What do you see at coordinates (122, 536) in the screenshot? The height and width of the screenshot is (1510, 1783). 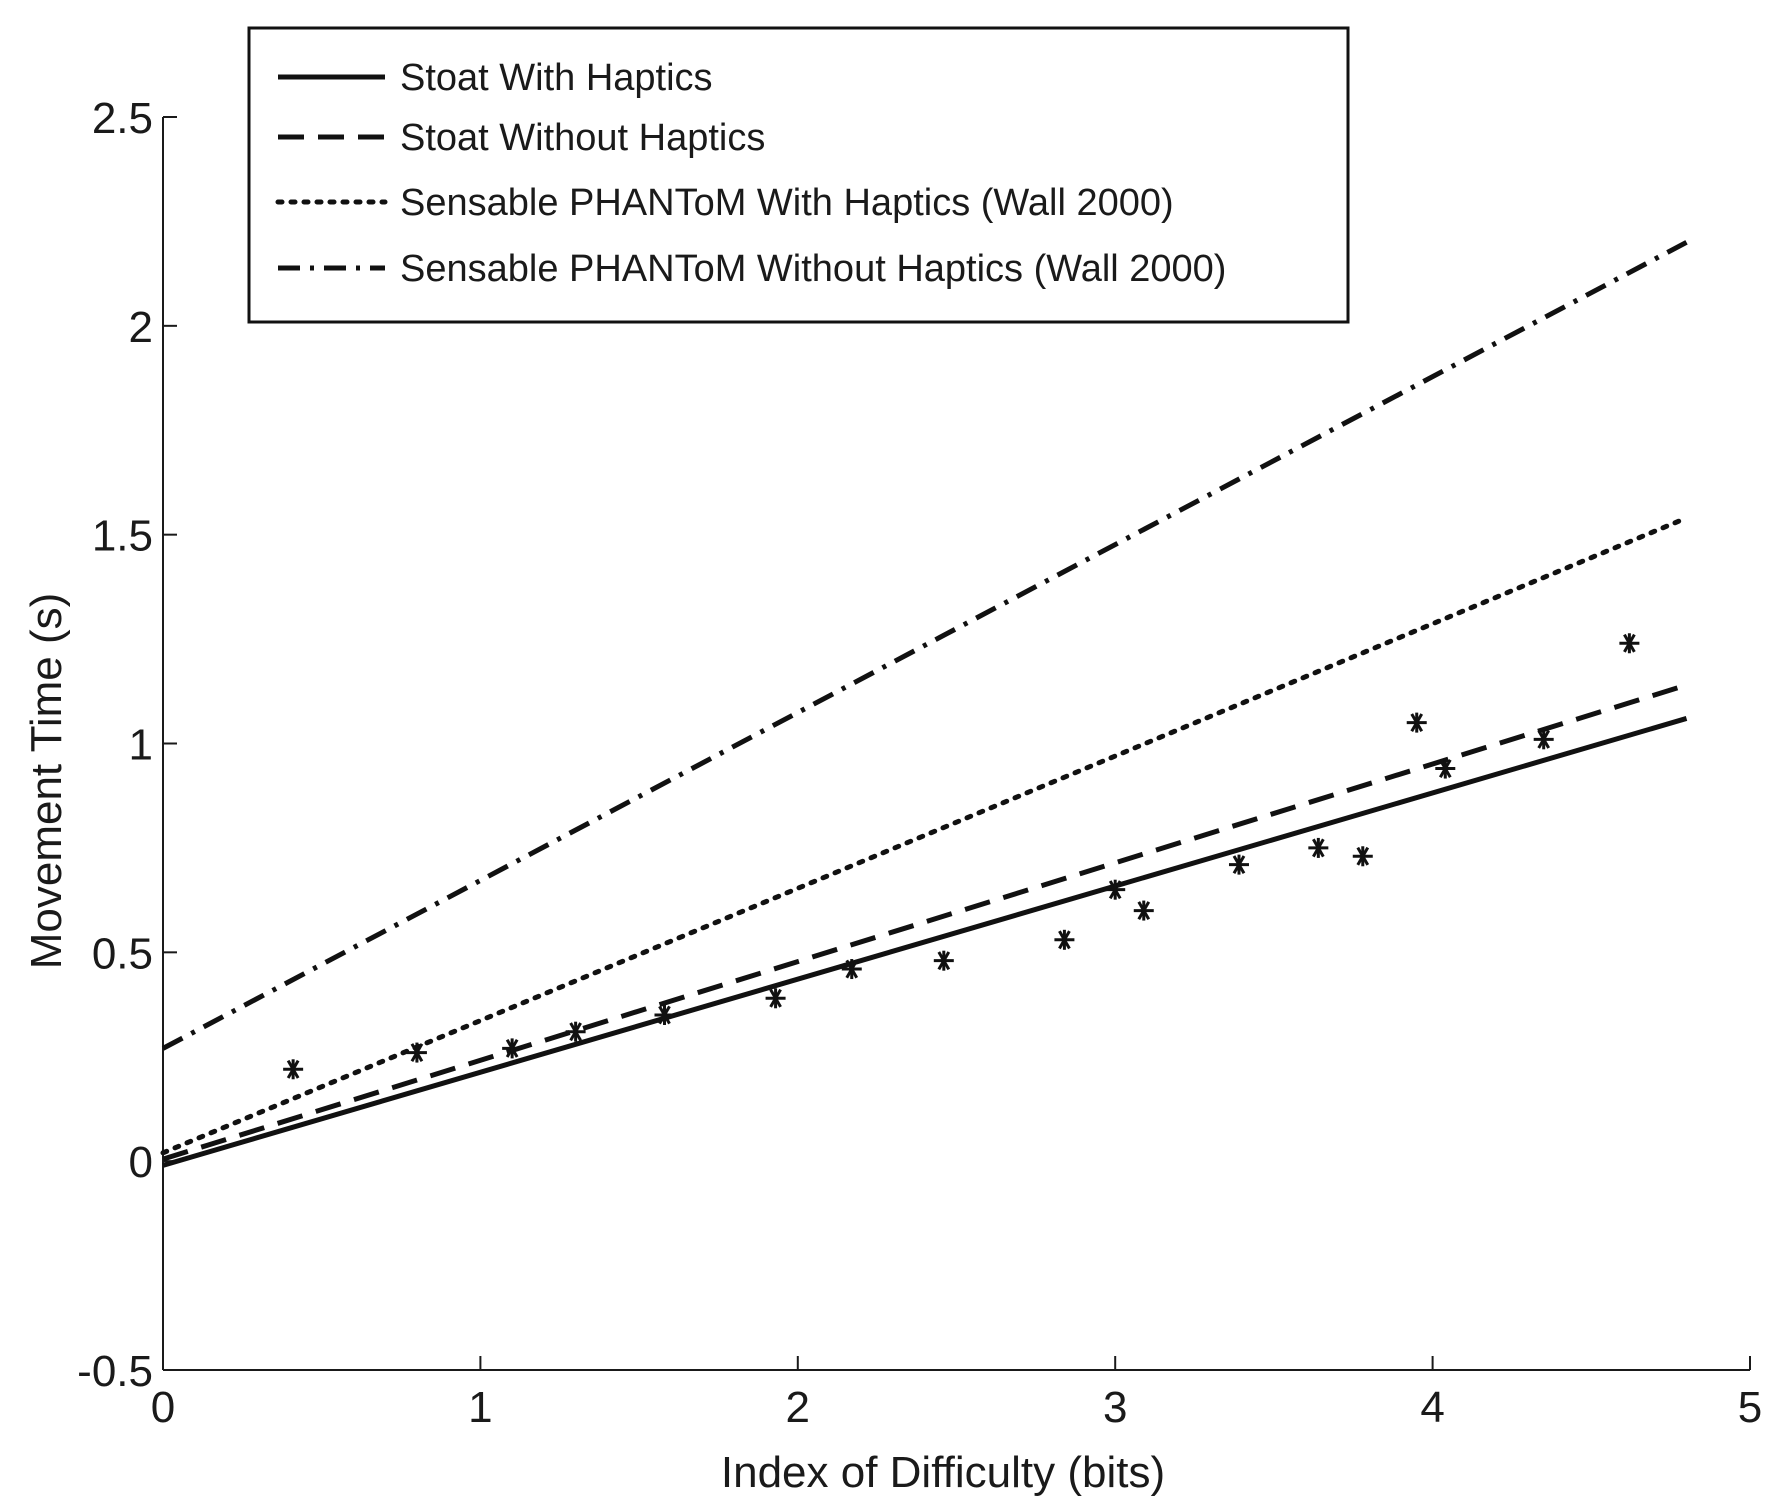 I see `y-tick-label: 1.5` at bounding box center [122, 536].